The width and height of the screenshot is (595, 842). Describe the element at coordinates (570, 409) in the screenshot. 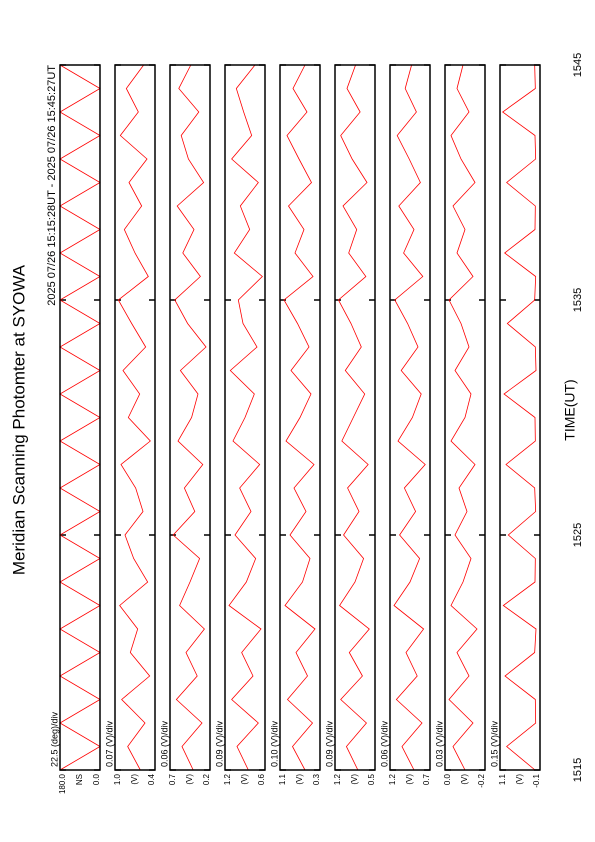

I see `x-axis-label: TIME(UT)` at that location.